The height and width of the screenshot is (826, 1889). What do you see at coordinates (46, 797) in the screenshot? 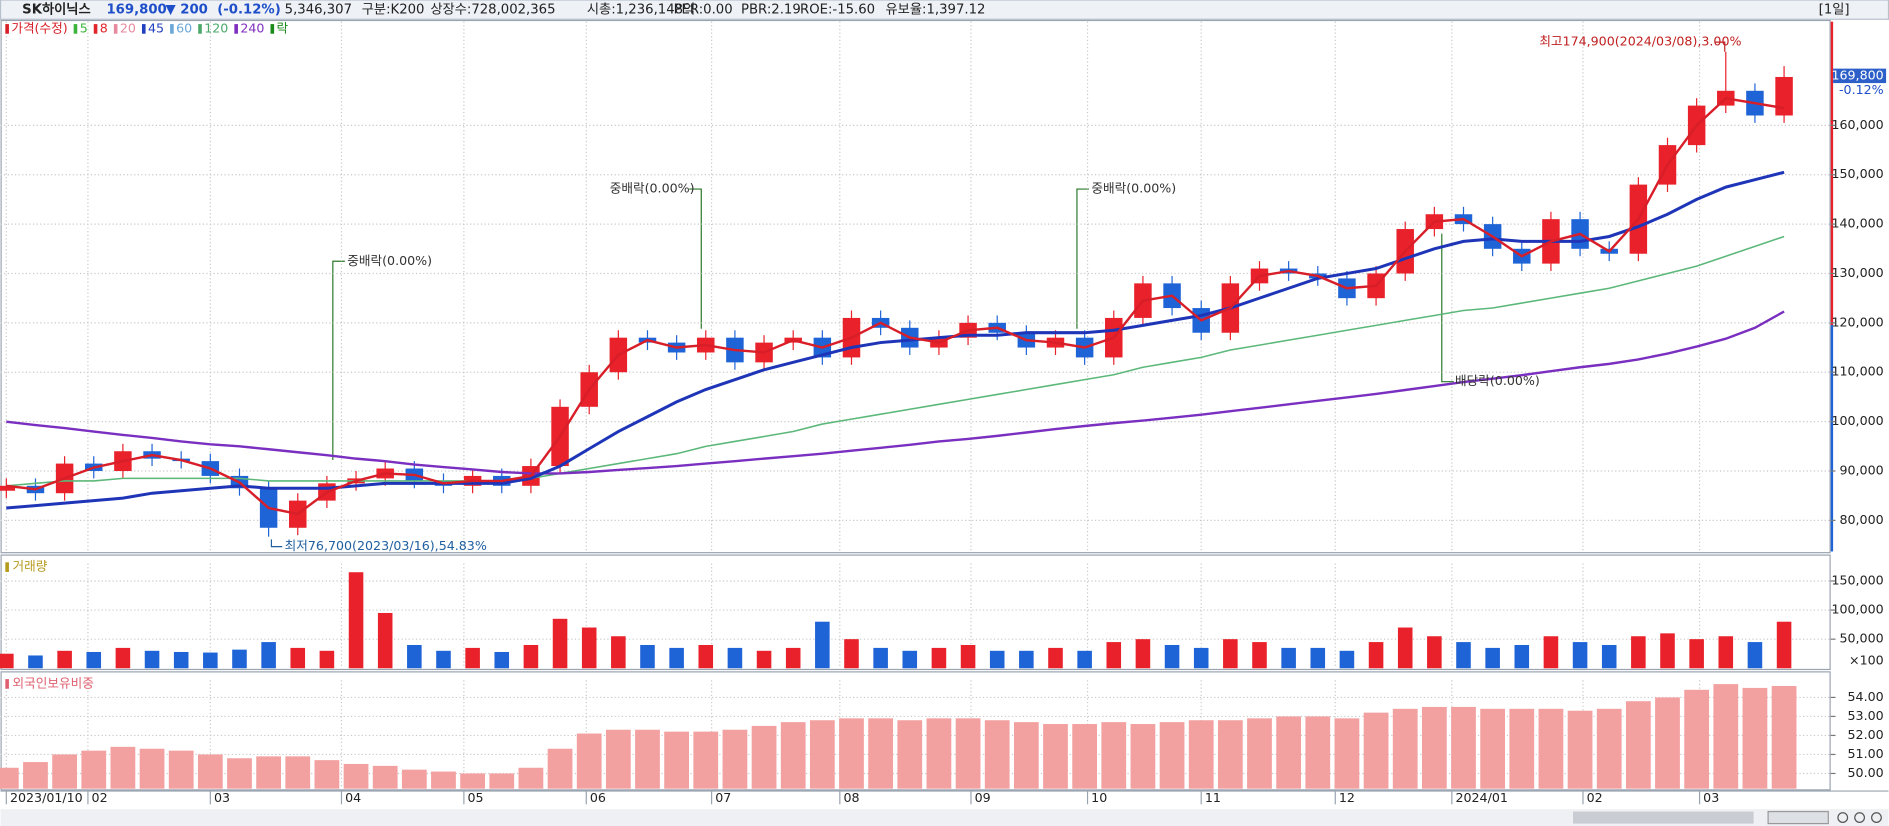
I see `x-tick-label: 2023/01/10` at bounding box center [46, 797].